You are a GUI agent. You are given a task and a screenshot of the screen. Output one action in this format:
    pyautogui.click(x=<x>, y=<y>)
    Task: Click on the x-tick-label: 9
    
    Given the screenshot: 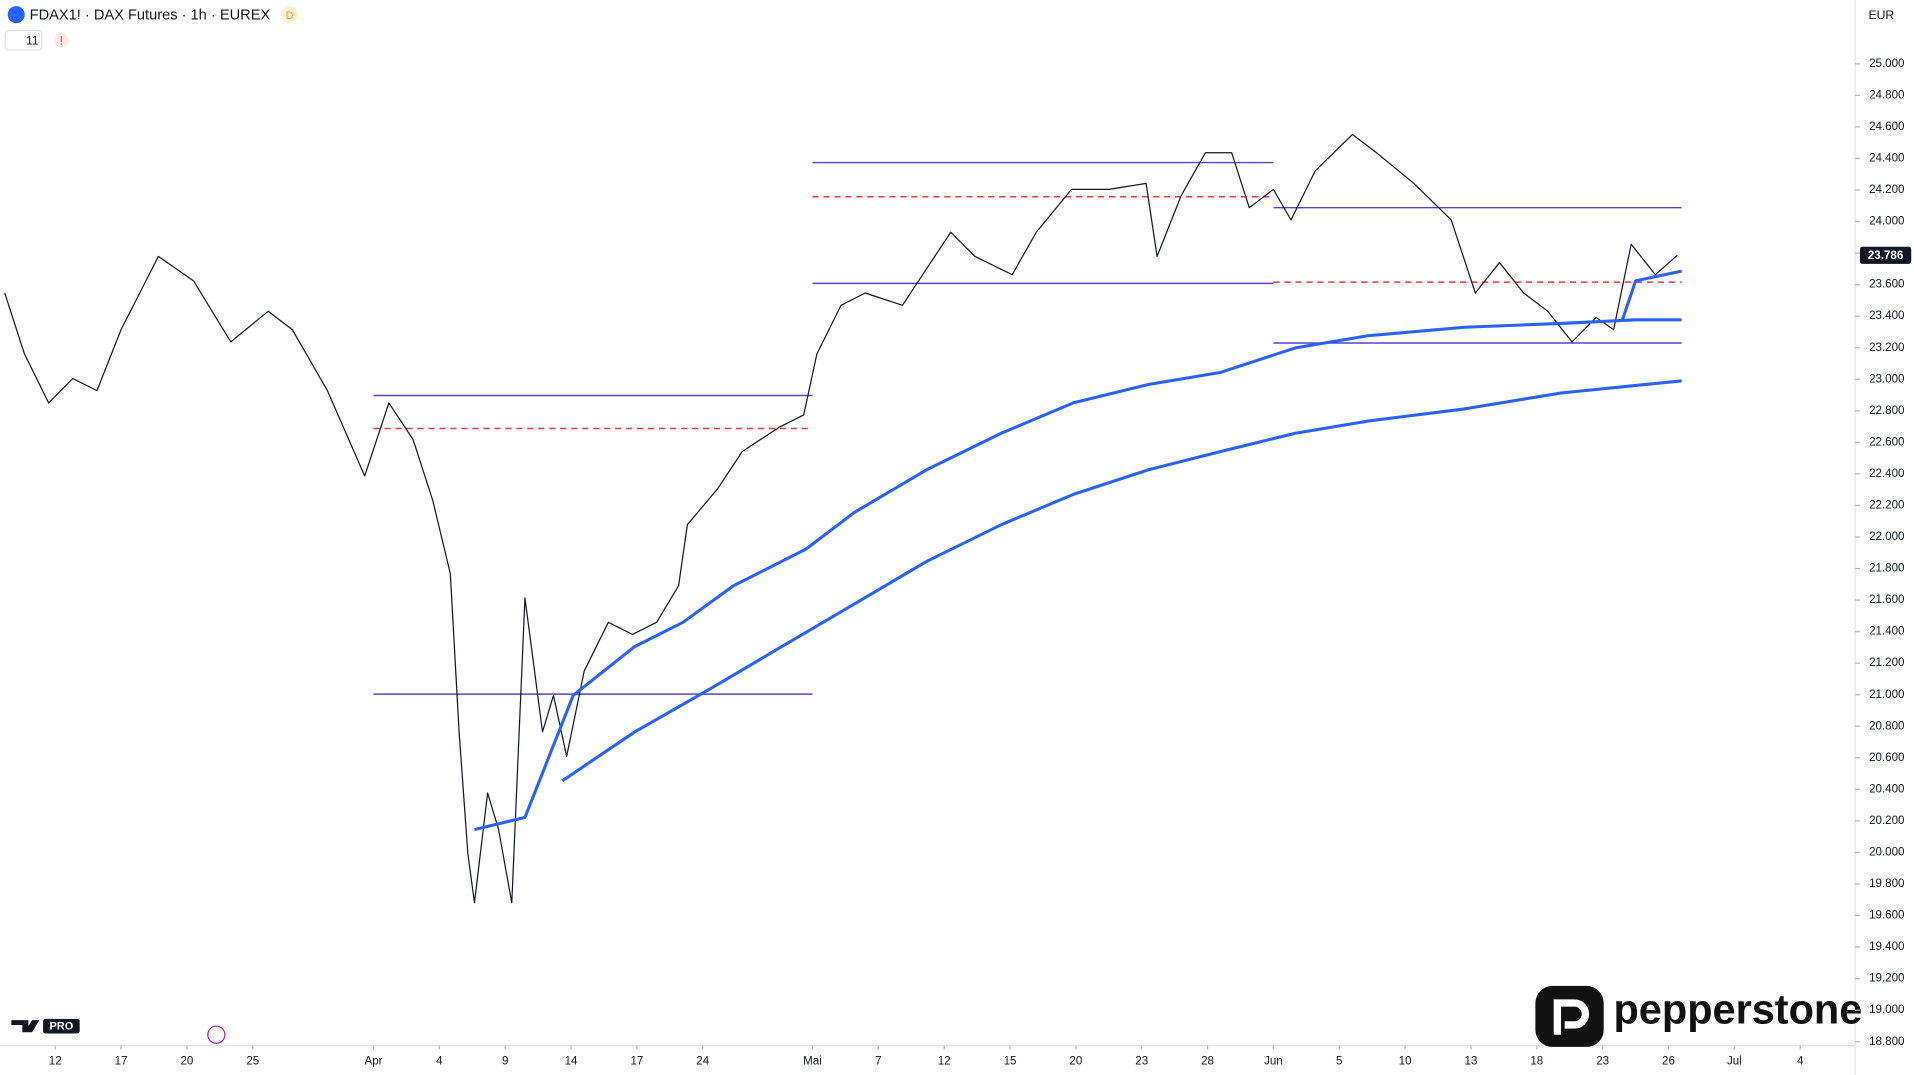 What is the action you would take?
    pyautogui.click(x=505, y=1062)
    